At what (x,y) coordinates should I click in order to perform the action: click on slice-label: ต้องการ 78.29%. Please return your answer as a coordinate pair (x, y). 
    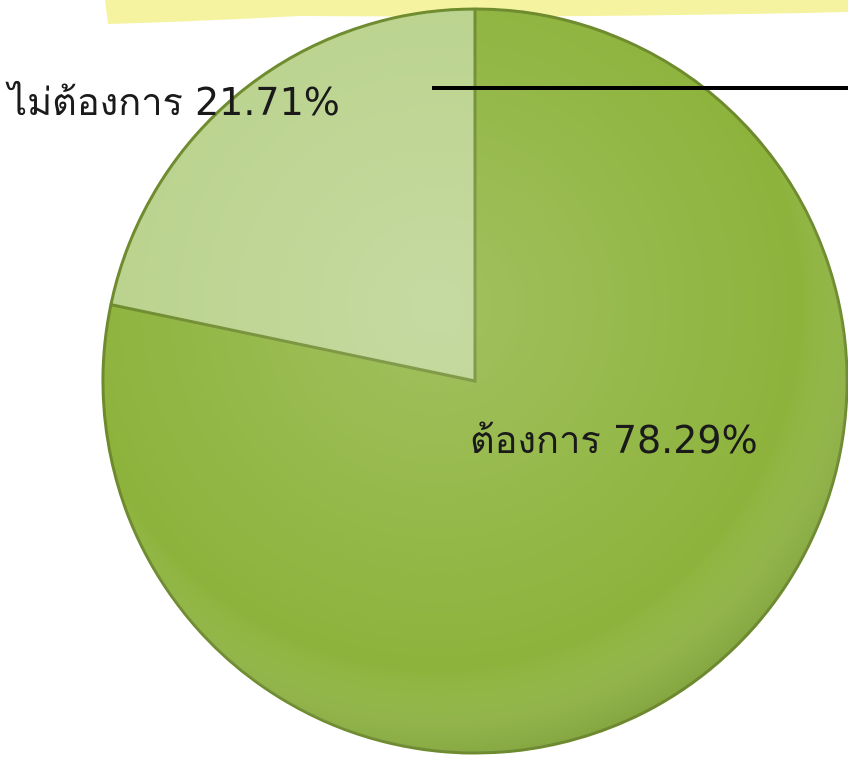
    Looking at the image, I should click on (614, 440).